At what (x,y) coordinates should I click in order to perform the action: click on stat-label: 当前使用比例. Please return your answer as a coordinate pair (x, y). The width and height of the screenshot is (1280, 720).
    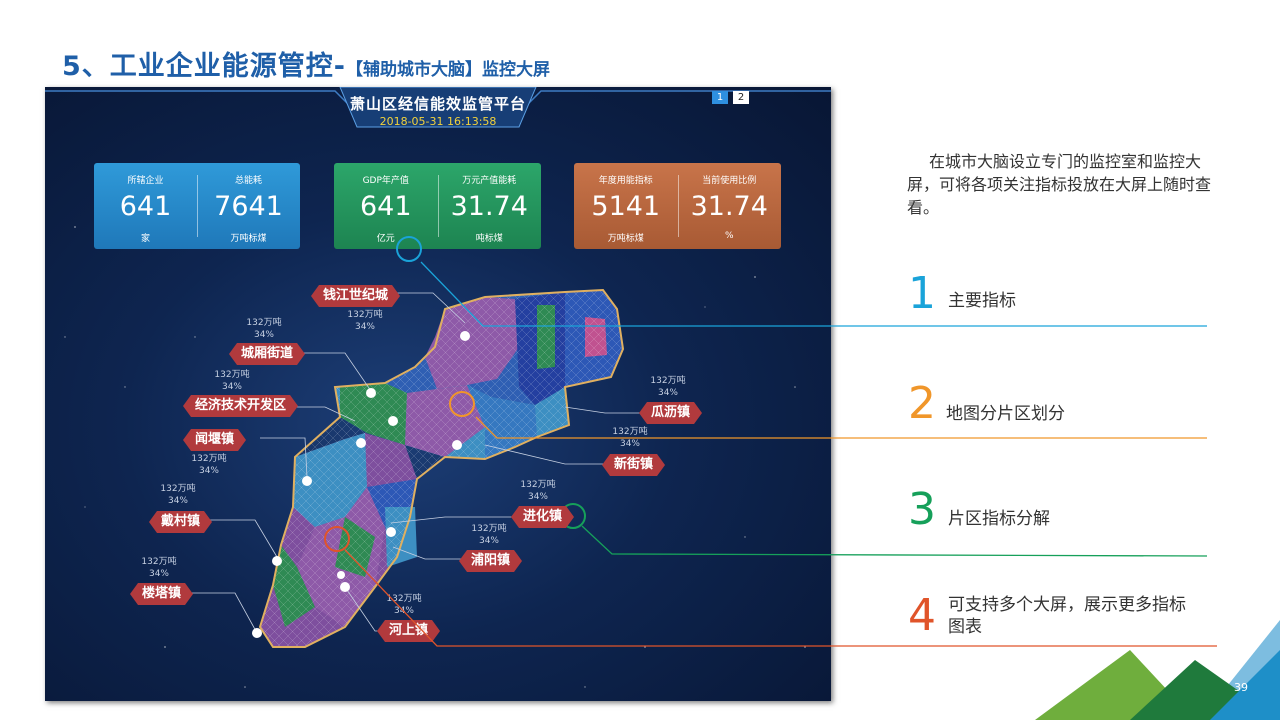
    Looking at the image, I should click on (729, 181).